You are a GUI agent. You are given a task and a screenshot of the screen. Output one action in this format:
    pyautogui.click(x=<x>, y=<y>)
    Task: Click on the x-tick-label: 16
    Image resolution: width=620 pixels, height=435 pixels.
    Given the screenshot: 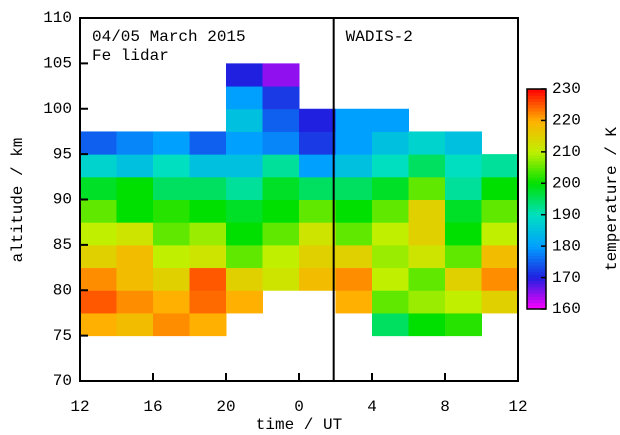 What is the action you would take?
    pyautogui.click(x=152, y=407)
    